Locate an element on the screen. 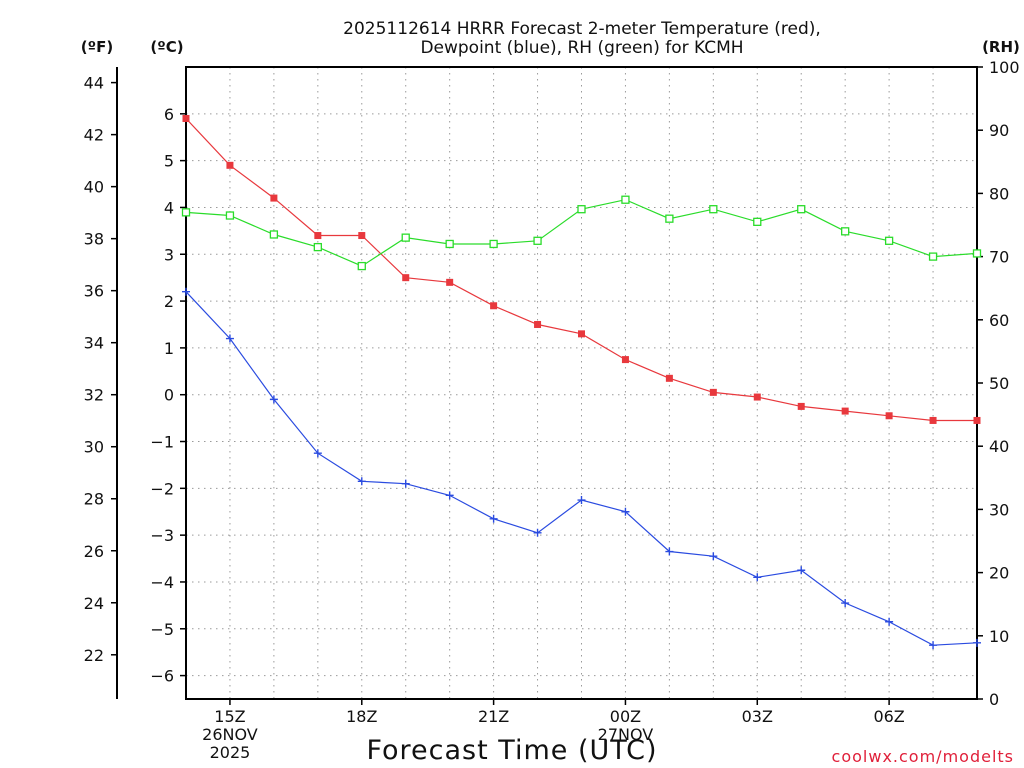 Image resolution: width=1024 pixels, height=768 pixels. rh-tick-label: 80 is located at coordinates (999, 193).